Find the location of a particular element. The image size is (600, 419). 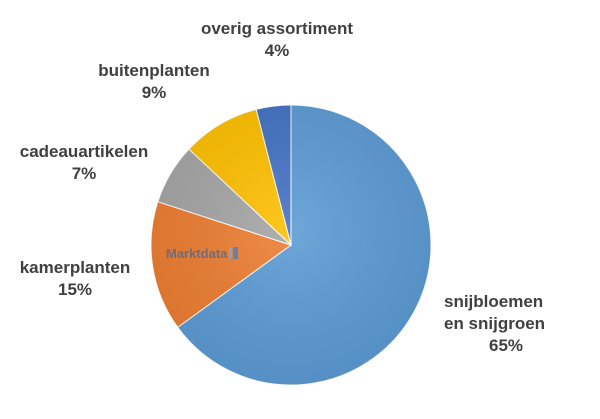

slice-label-overig-assortiment: overig assortiment 4% is located at coordinates (277, 39).